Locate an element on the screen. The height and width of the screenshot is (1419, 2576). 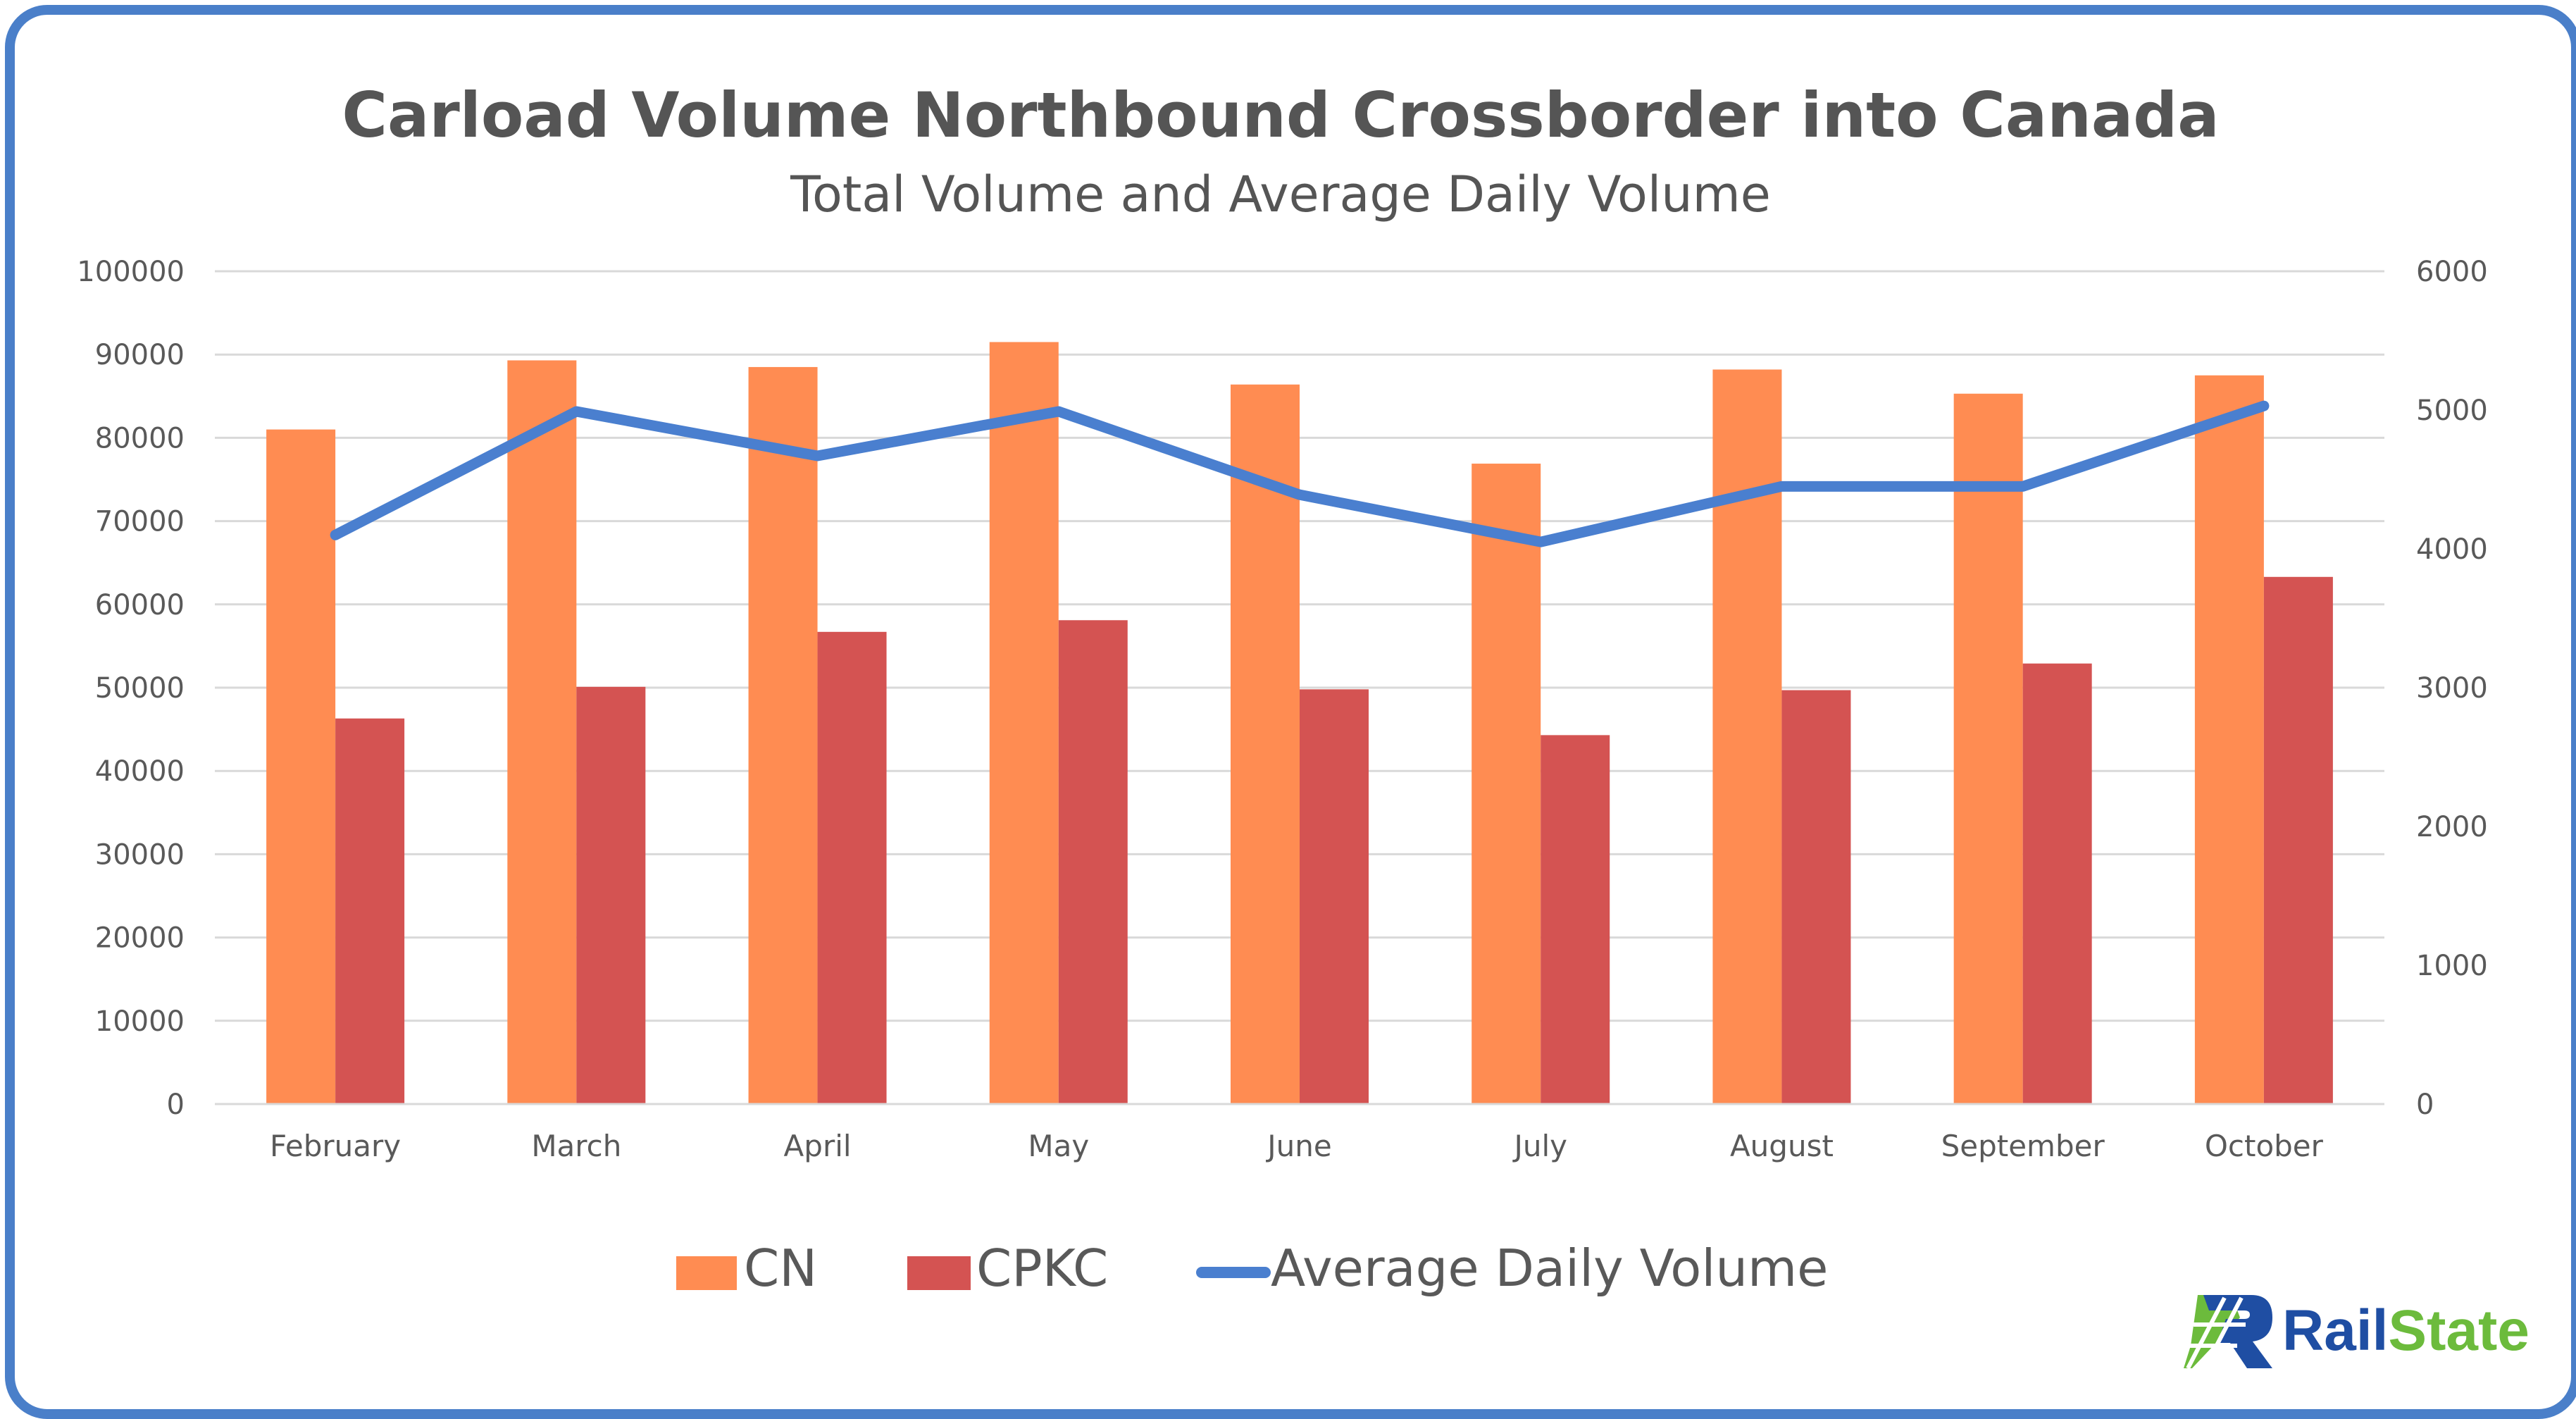
category-label: March is located at coordinates (576, 1146).